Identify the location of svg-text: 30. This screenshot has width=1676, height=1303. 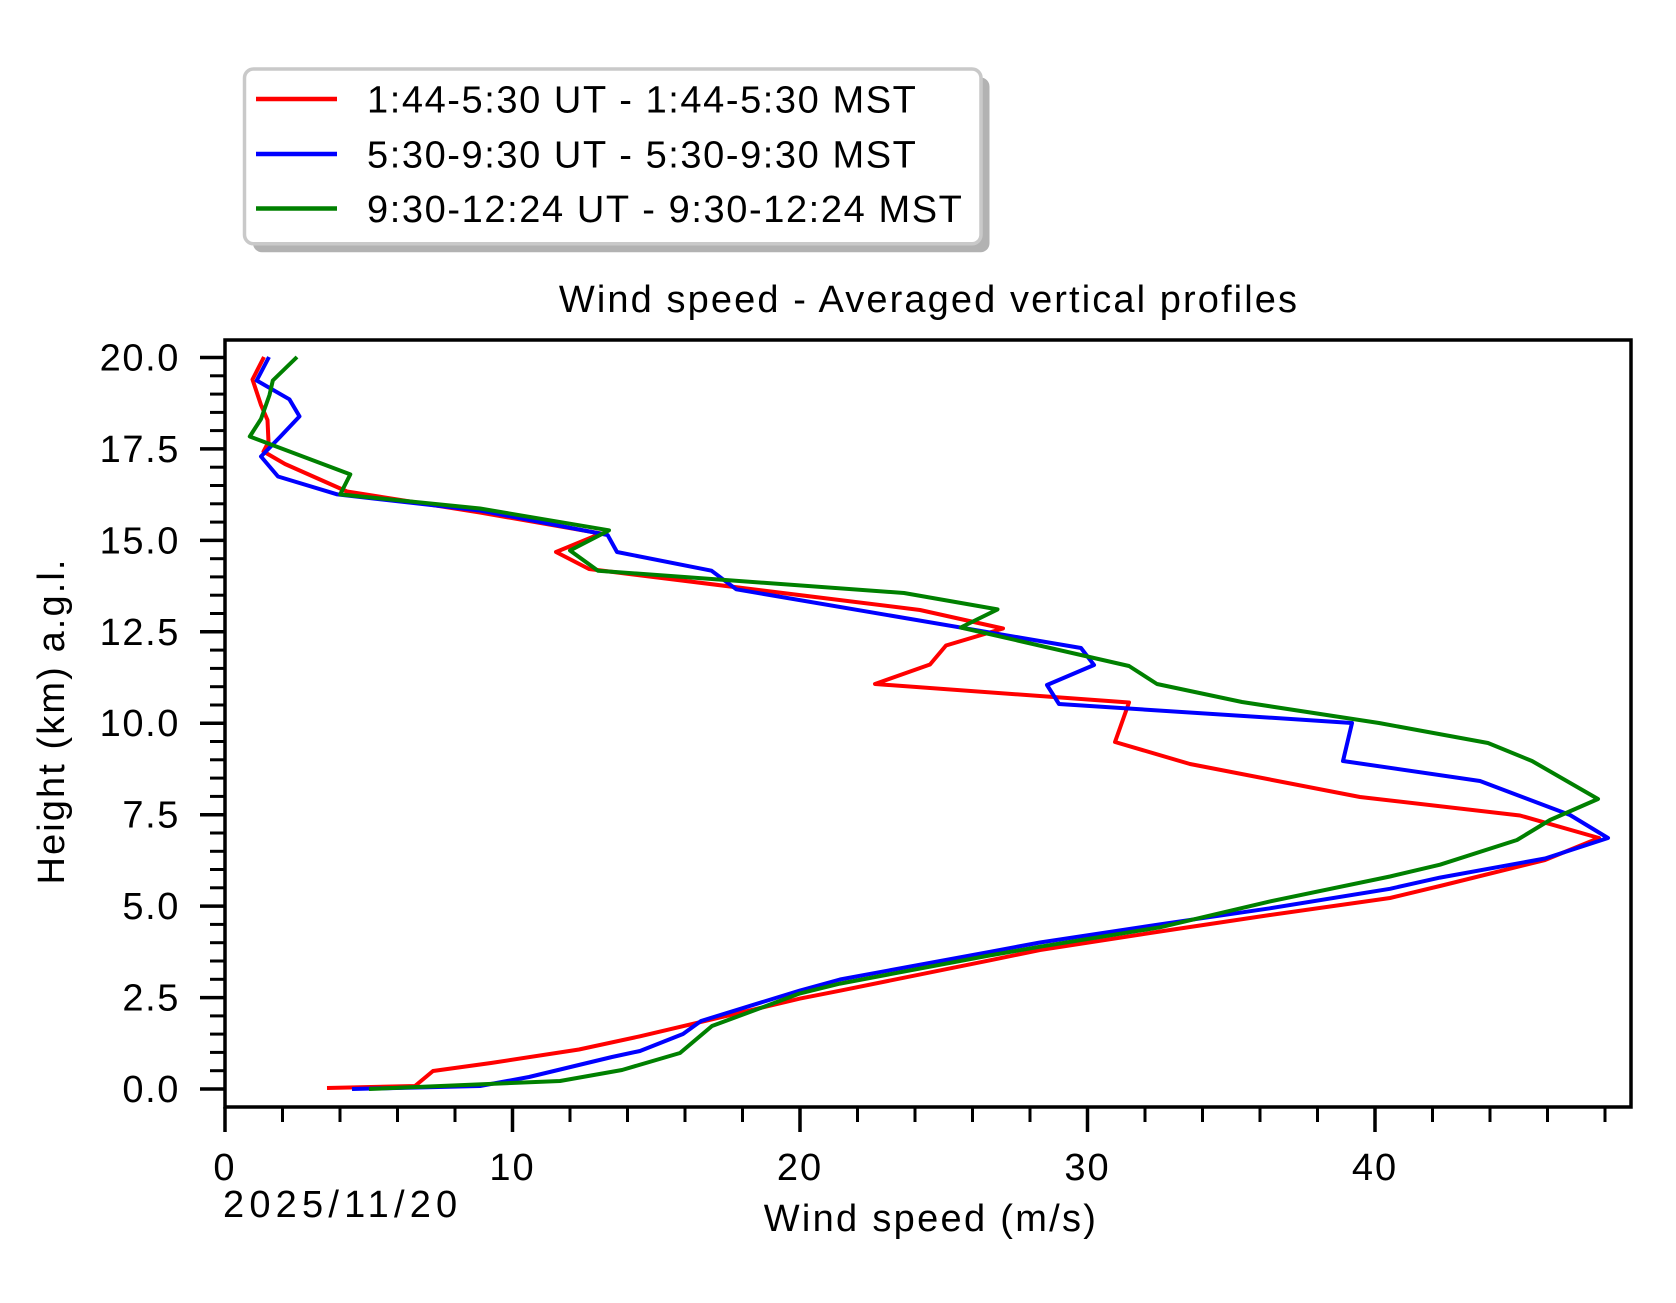
(1087, 1168).